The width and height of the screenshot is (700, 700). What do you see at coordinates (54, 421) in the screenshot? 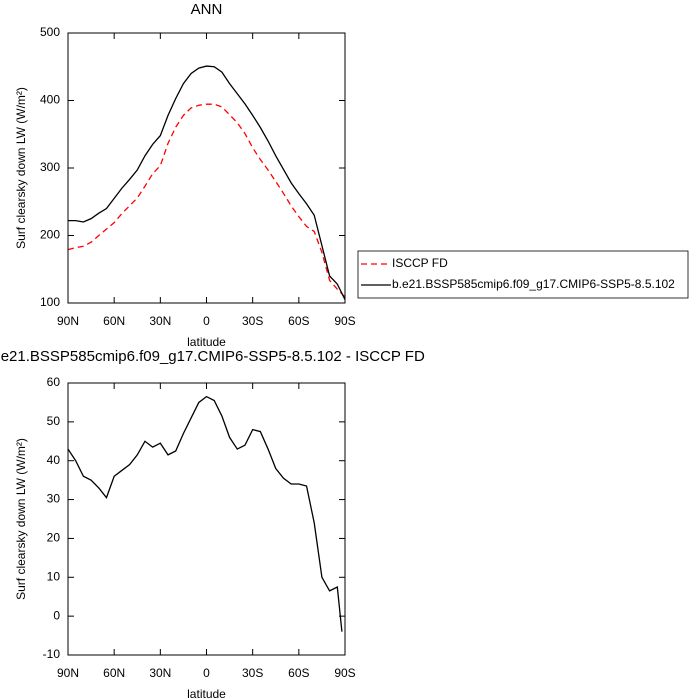
I see `y-tick-label: 50` at bounding box center [54, 421].